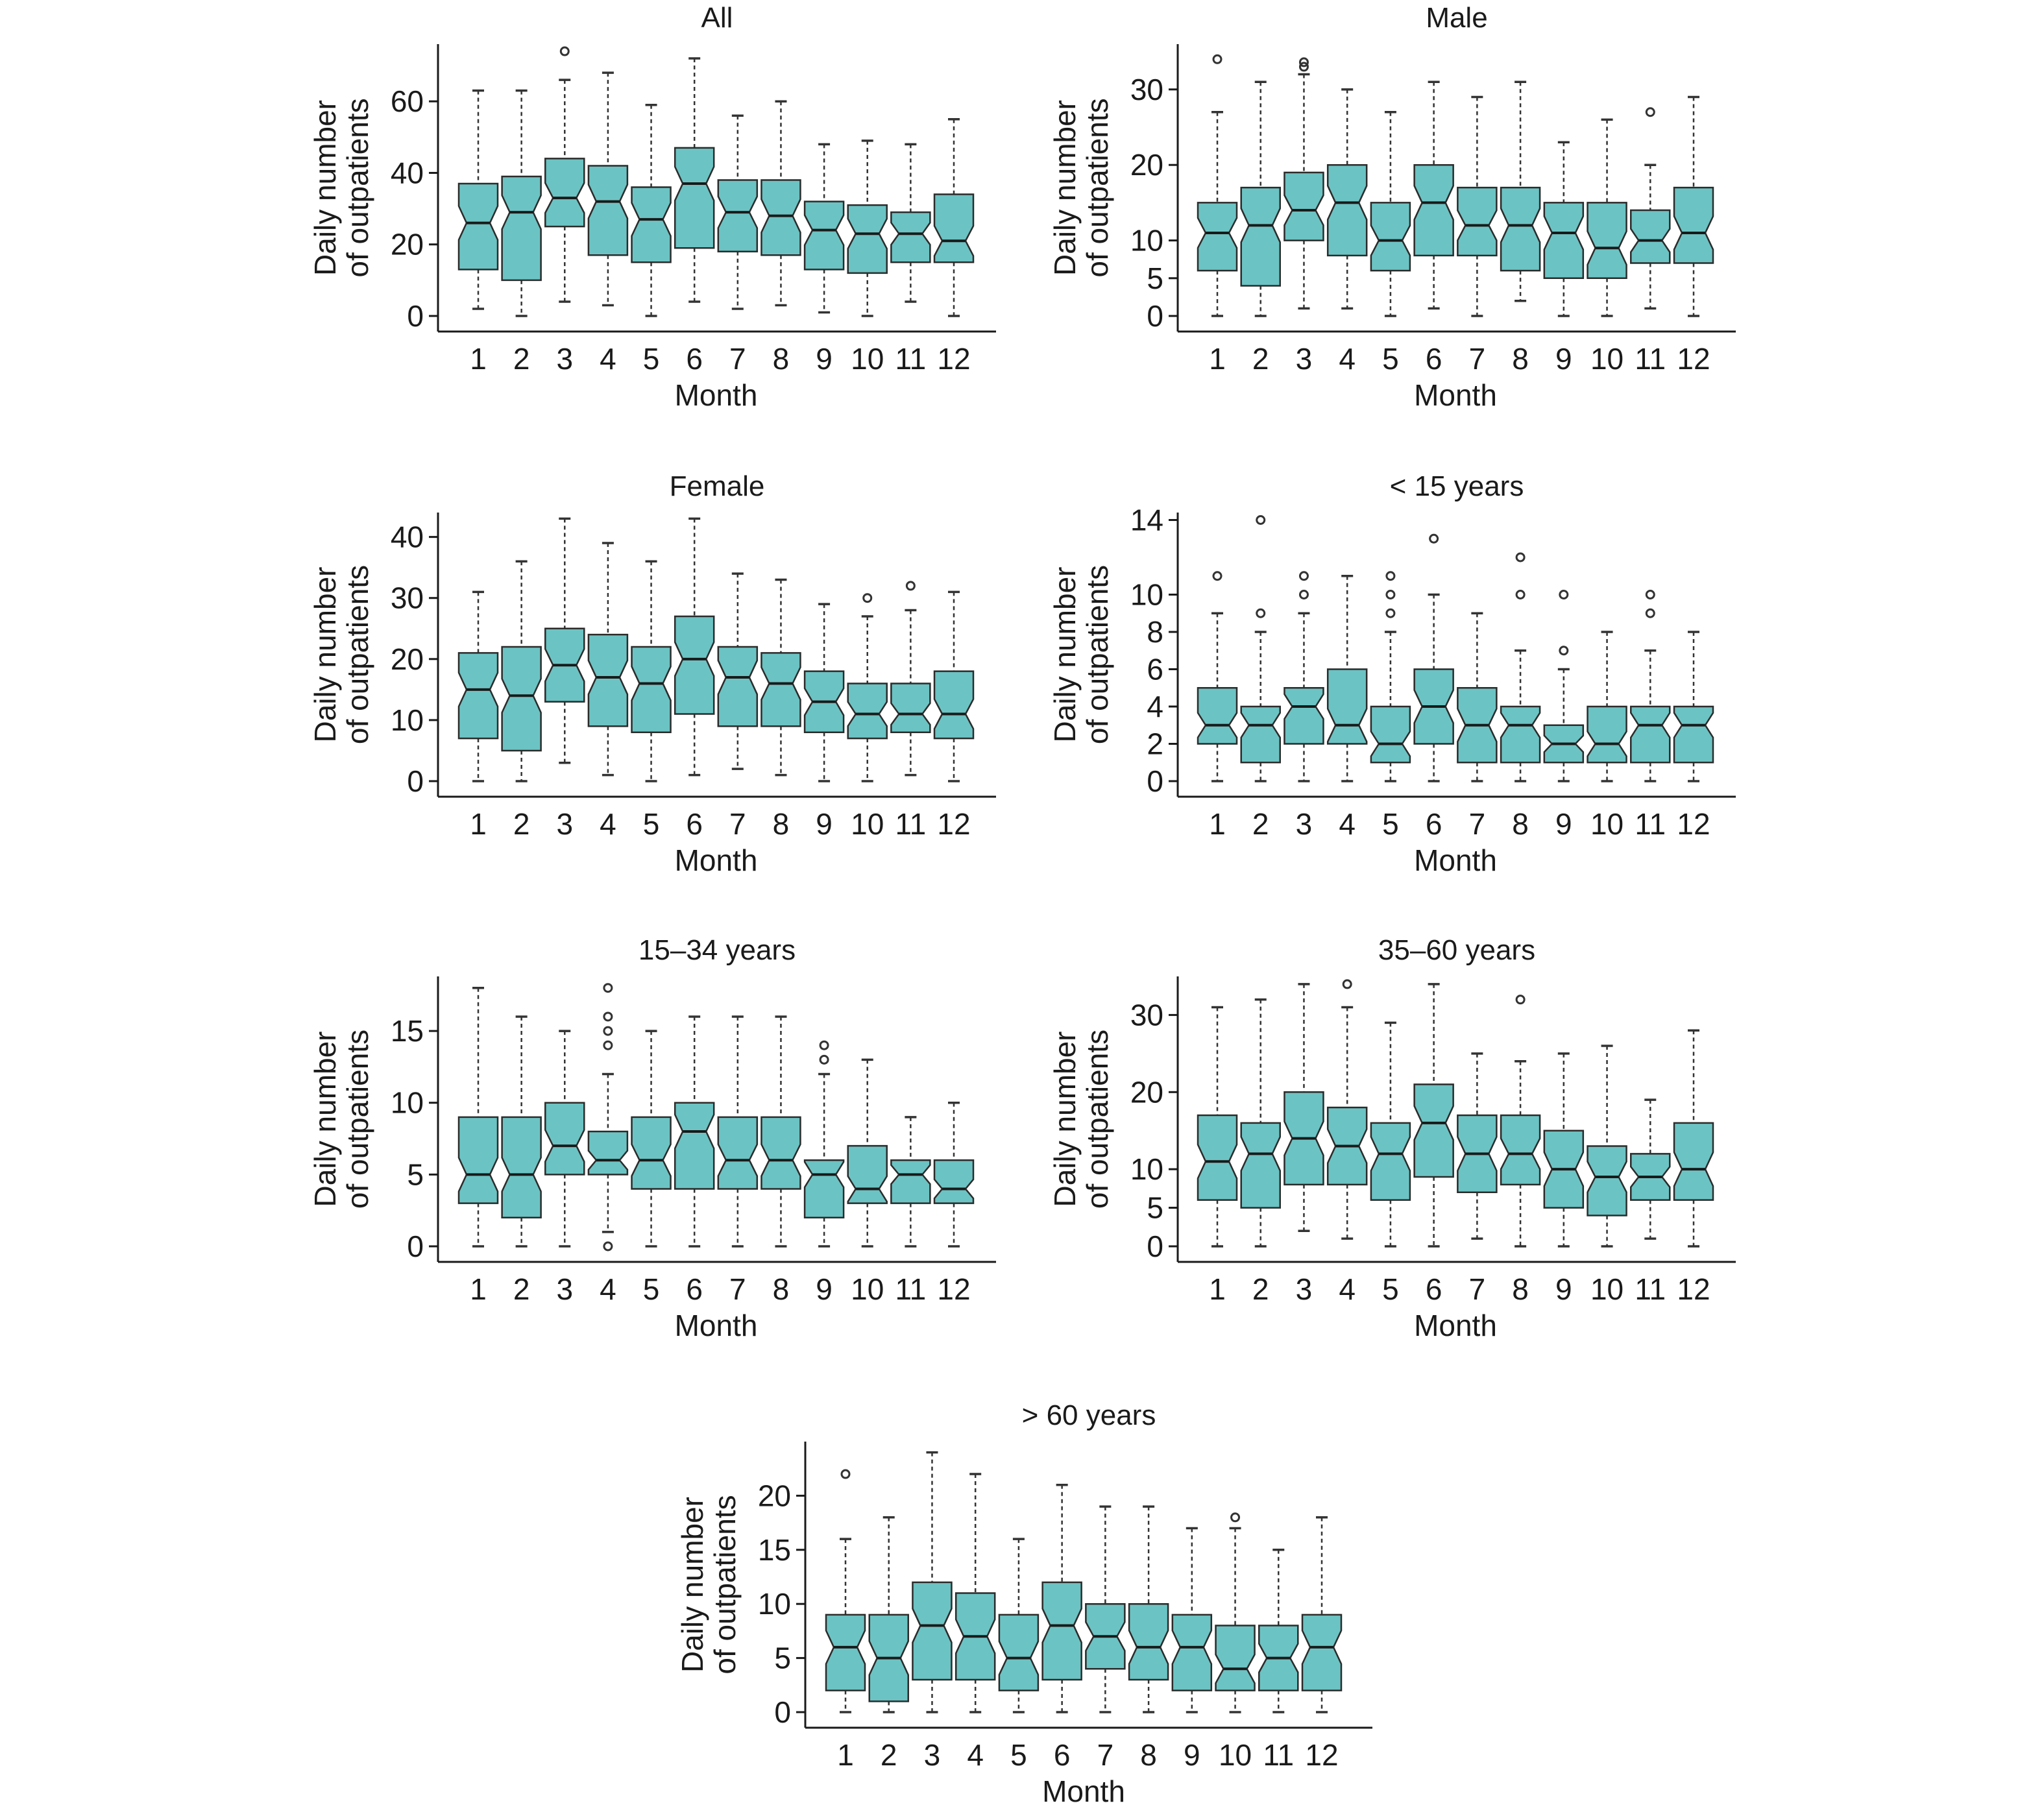 The width and height of the screenshot is (2044, 1814). I want to click on y-tick-label: 30, so click(1146, 1015).